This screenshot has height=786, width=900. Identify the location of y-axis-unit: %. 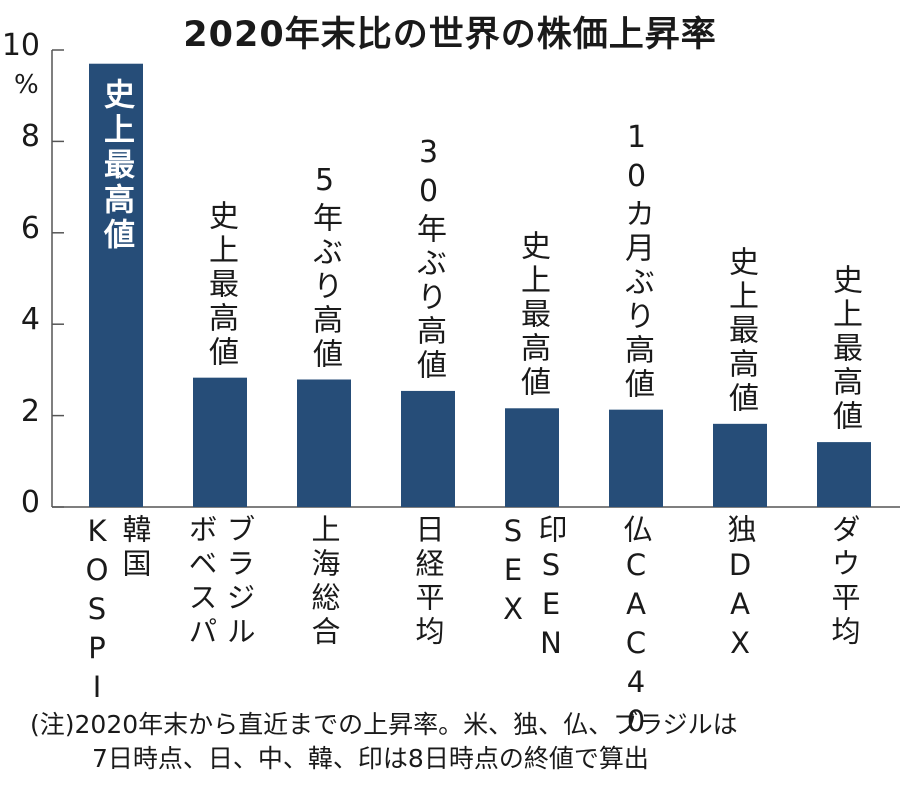
(26, 85).